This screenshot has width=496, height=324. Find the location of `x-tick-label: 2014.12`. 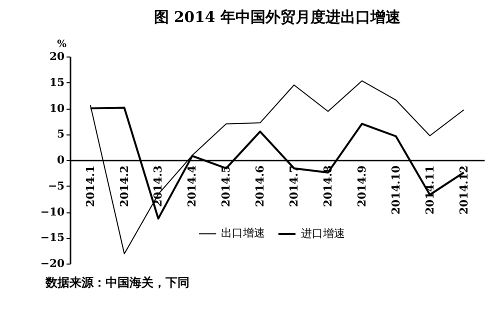

x-tick-label: 2014.12 is located at coordinates (463, 189).